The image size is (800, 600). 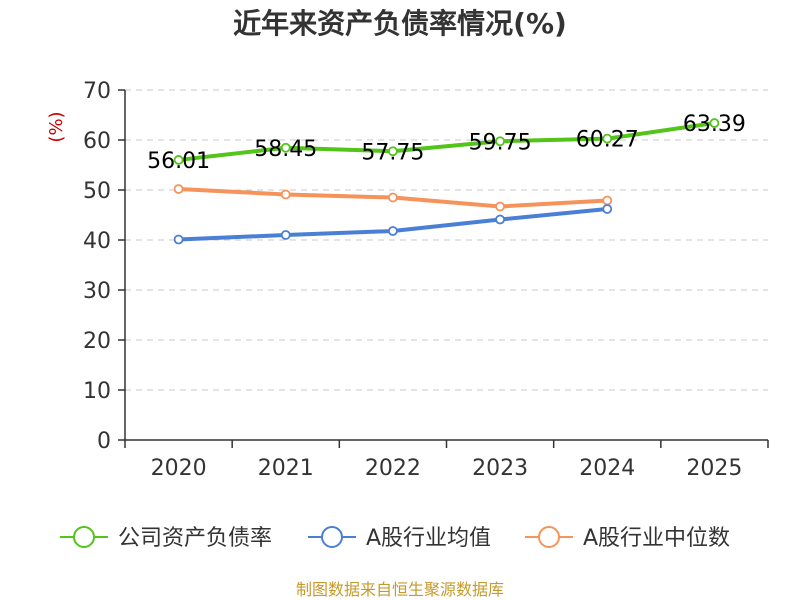 I want to click on y-tick-label: 10, so click(x=97, y=391).